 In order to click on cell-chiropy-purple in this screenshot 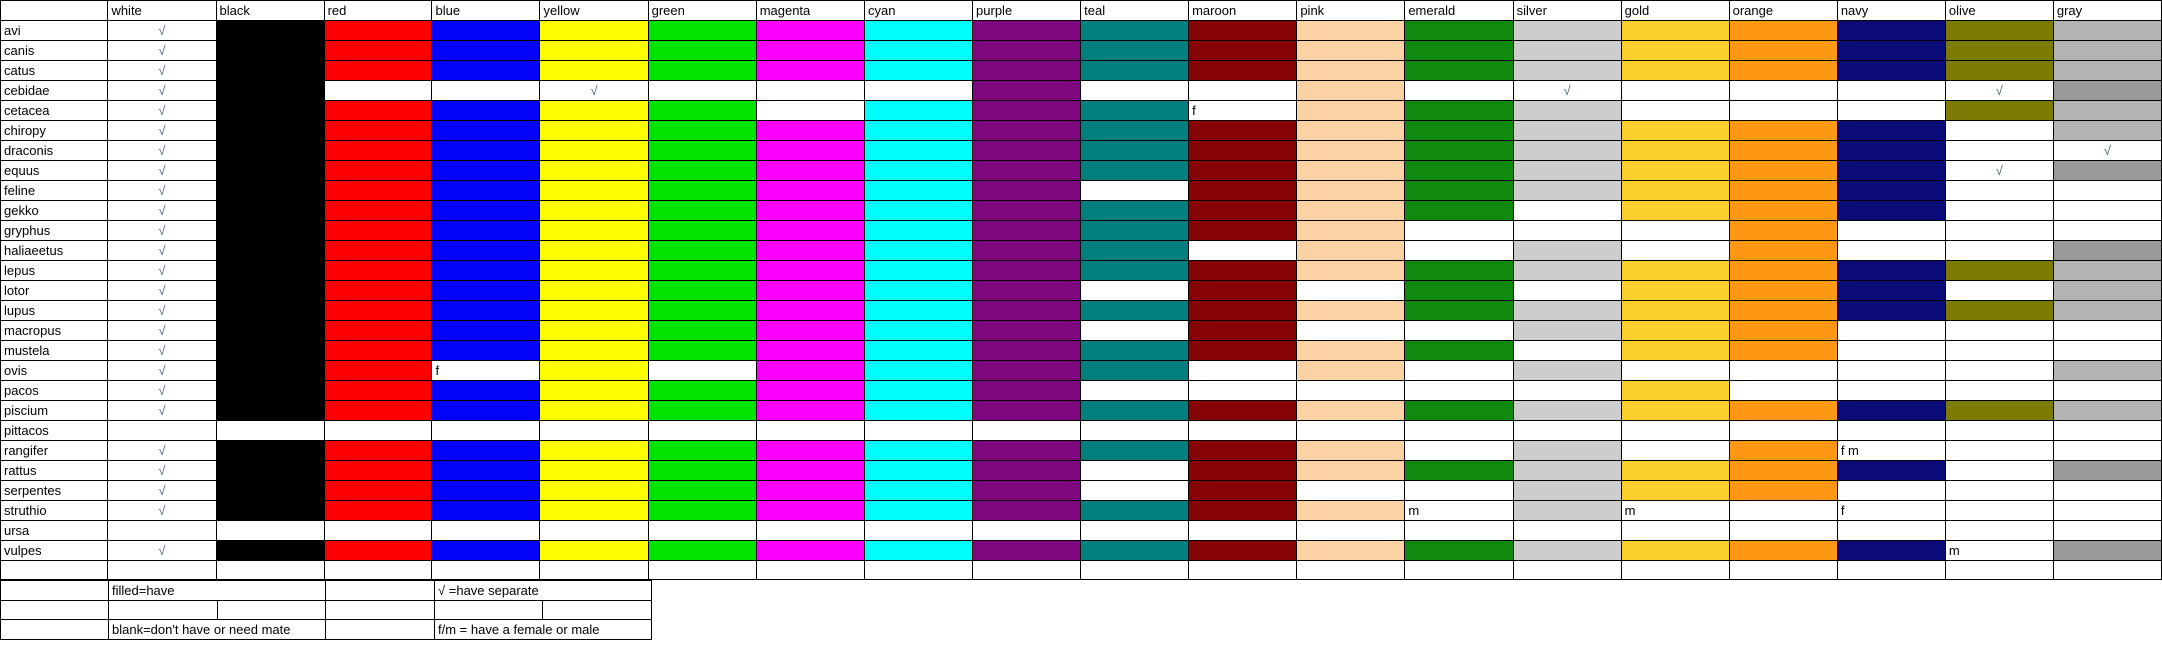, I will do `click(1027, 130)`.